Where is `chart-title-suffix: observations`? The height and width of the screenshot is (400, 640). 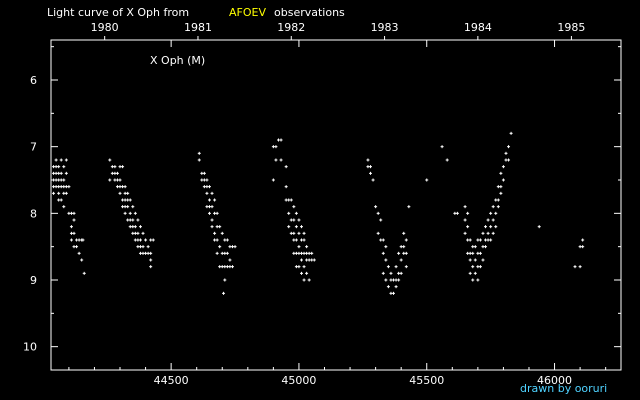
chart-title-suffix: observations is located at coordinates (309, 12).